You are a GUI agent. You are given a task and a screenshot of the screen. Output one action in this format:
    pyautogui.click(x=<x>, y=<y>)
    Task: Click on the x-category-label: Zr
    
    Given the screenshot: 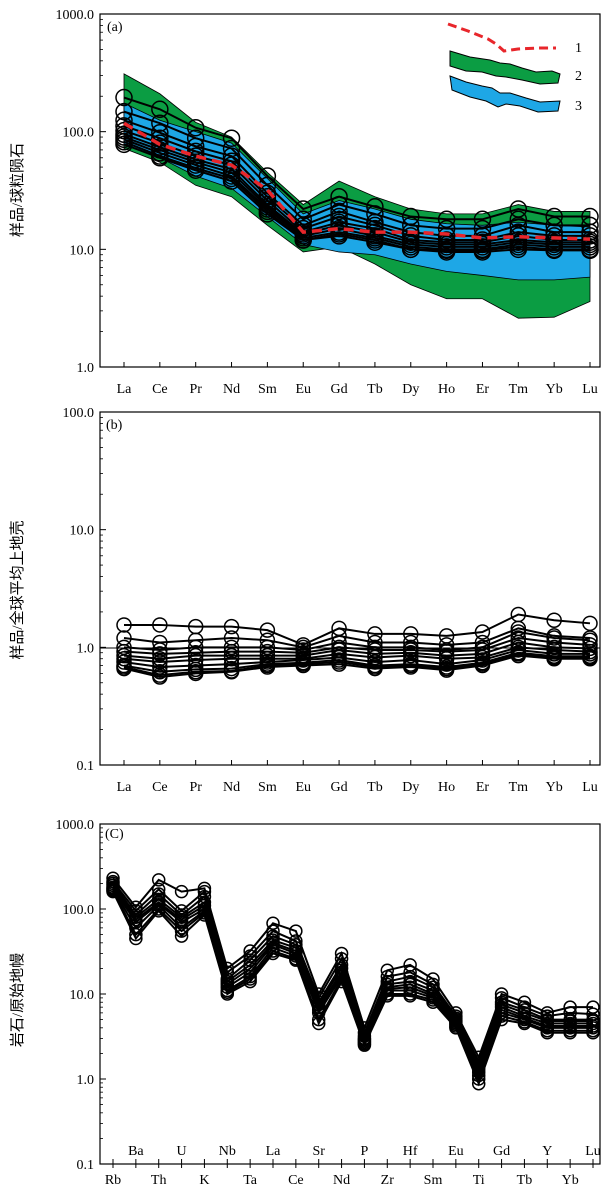 What is the action you would take?
    pyautogui.click(x=388, y=1180)
    